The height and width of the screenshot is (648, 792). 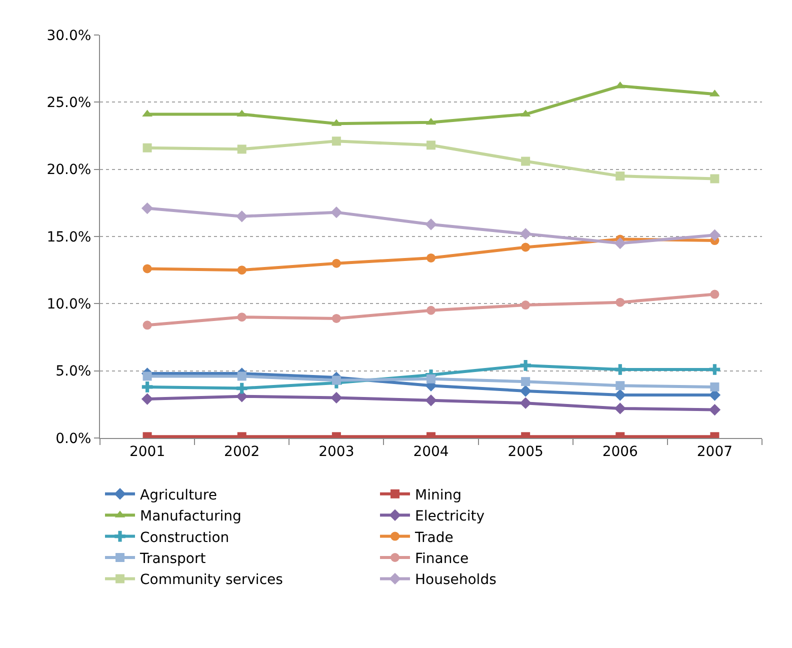 What do you see at coordinates (242, 452) in the screenshot?
I see `x-tick-label: 2002` at bounding box center [242, 452].